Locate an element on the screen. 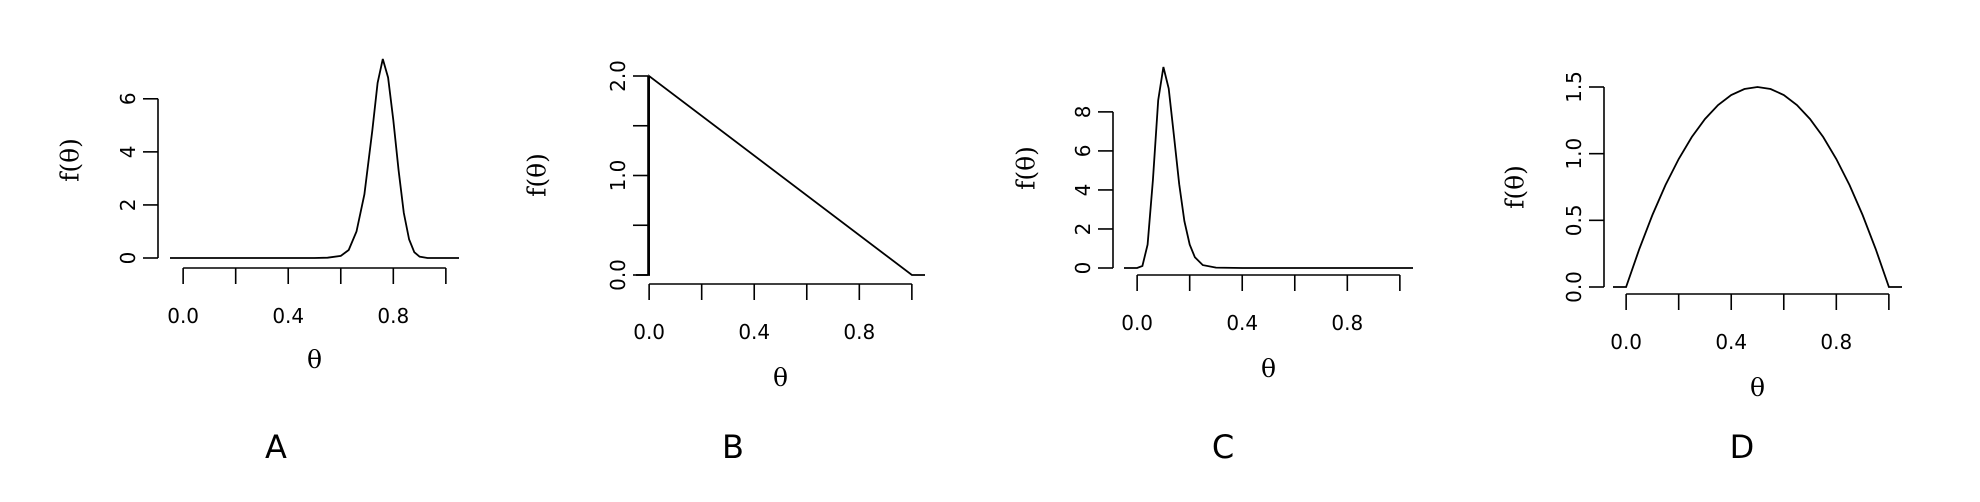  y-tick-label: 8 is located at coordinates (1083, 112).